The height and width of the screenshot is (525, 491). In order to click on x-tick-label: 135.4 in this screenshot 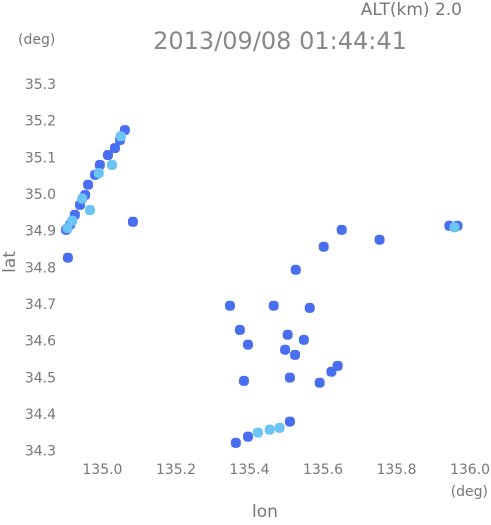, I will do `click(249, 470)`.